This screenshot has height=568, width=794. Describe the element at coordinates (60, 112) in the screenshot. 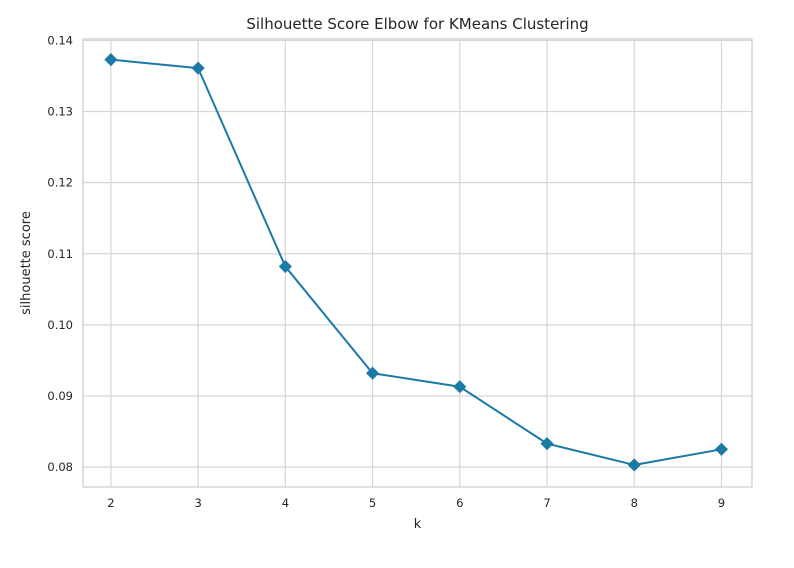

I see `y-tick-label: 0.13` at that location.